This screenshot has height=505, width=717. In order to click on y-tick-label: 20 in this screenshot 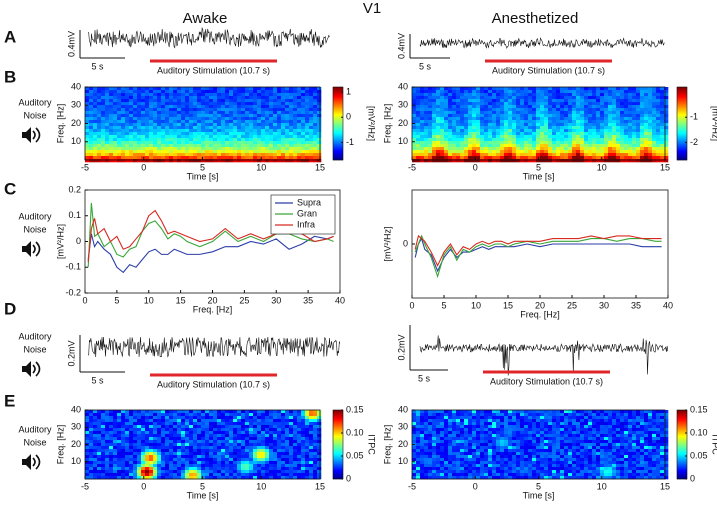, I will do `click(76, 444)`.